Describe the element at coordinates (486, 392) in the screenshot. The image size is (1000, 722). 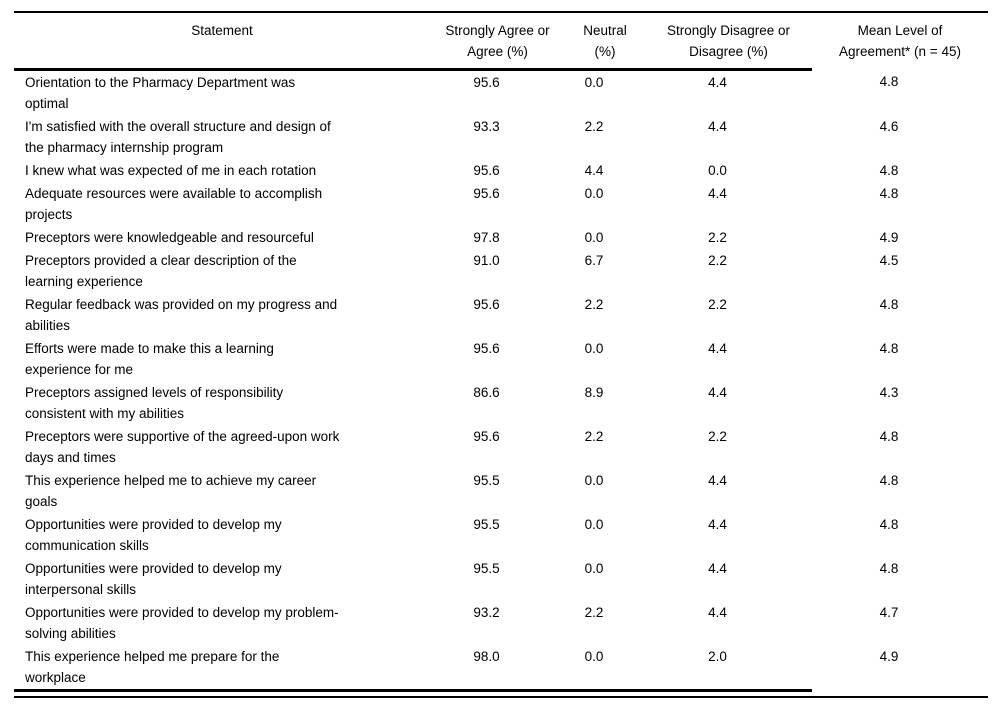
I see `agree-percent-cell: 86.6` at that location.